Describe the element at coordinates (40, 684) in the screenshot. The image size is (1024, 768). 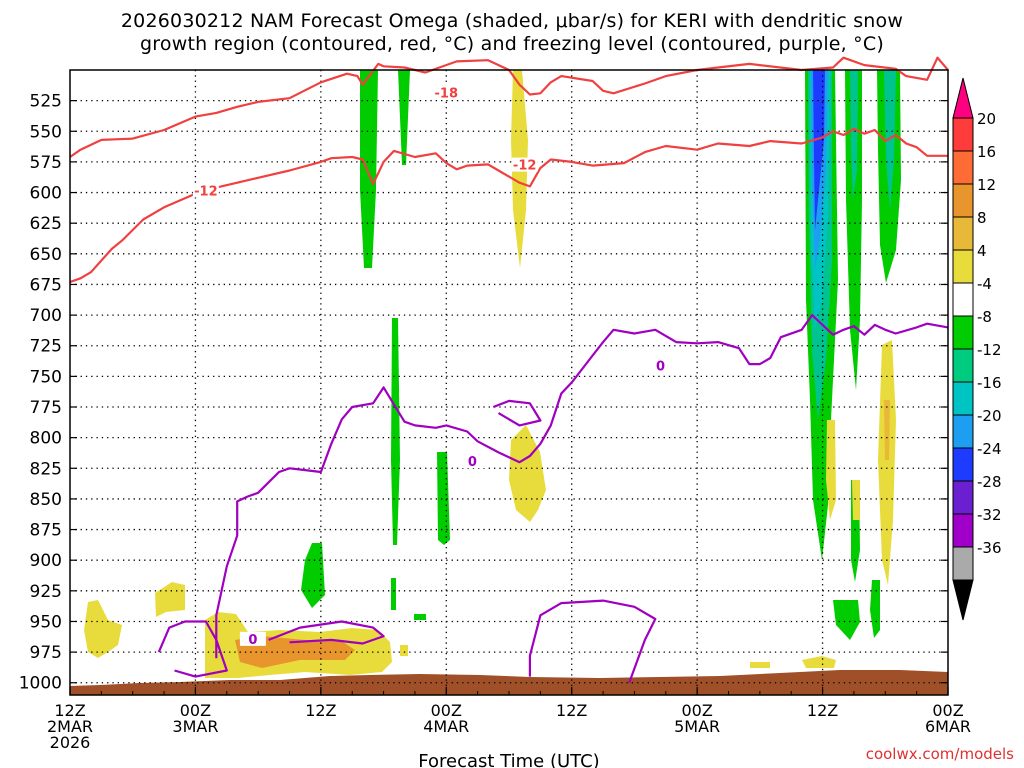
I see `y-tick-label: 1000` at that location.